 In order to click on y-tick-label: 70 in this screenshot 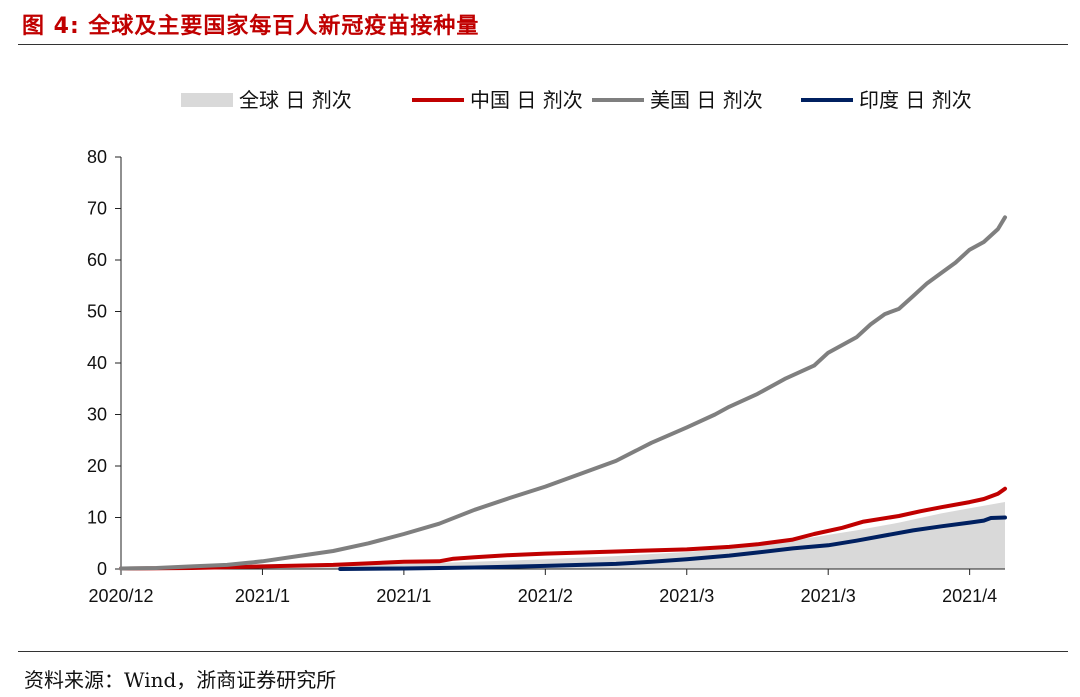, I will do `click(97, 209)`.